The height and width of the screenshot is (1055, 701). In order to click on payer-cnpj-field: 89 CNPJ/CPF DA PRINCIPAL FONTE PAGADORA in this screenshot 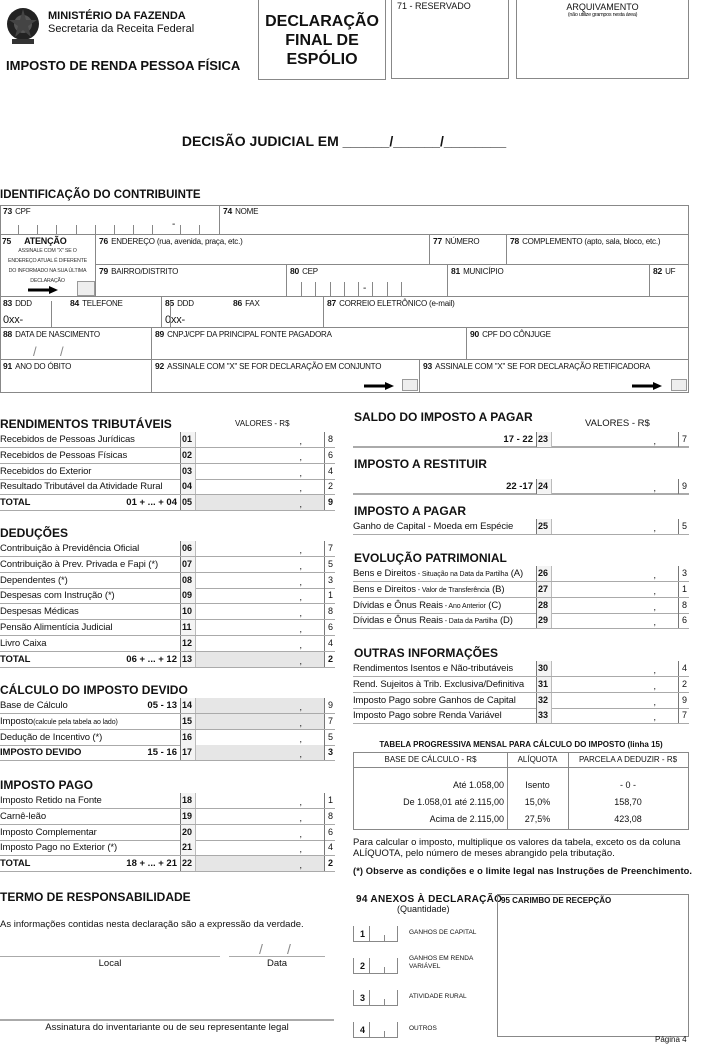, I will do `click(309, 344)`.